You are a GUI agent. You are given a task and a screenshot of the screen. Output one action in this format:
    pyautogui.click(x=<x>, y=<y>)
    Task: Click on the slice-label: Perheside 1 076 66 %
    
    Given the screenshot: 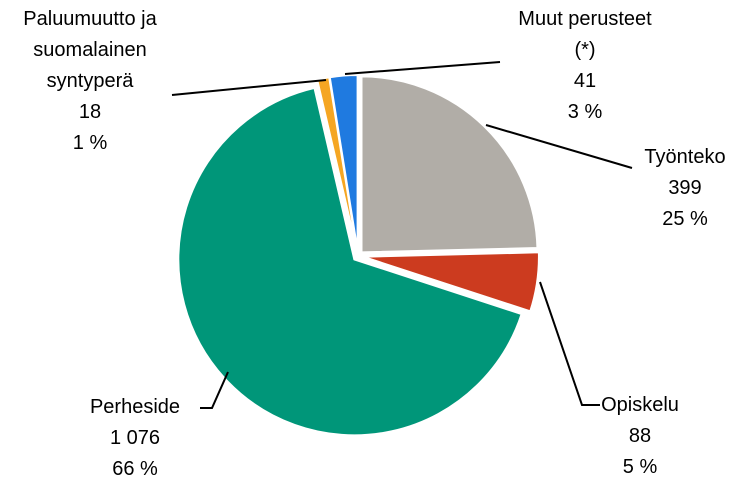 What is the action you would take?
    pyautogui.click(x=135, y=438)
    